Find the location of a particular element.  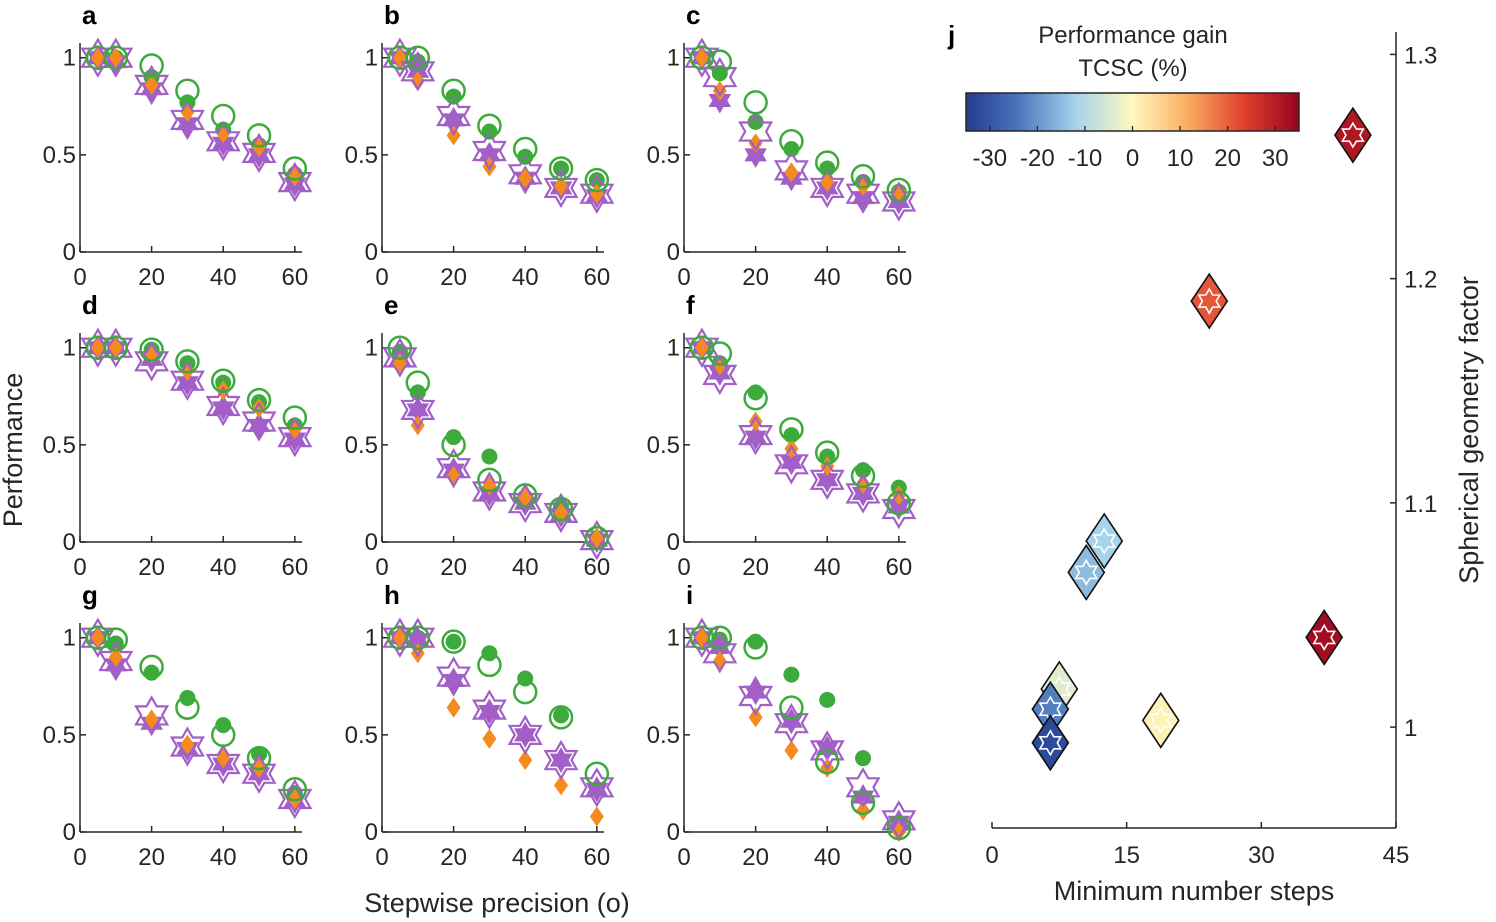

j-y-tick-label: 1.2 is located at coordinates (1420, 280).